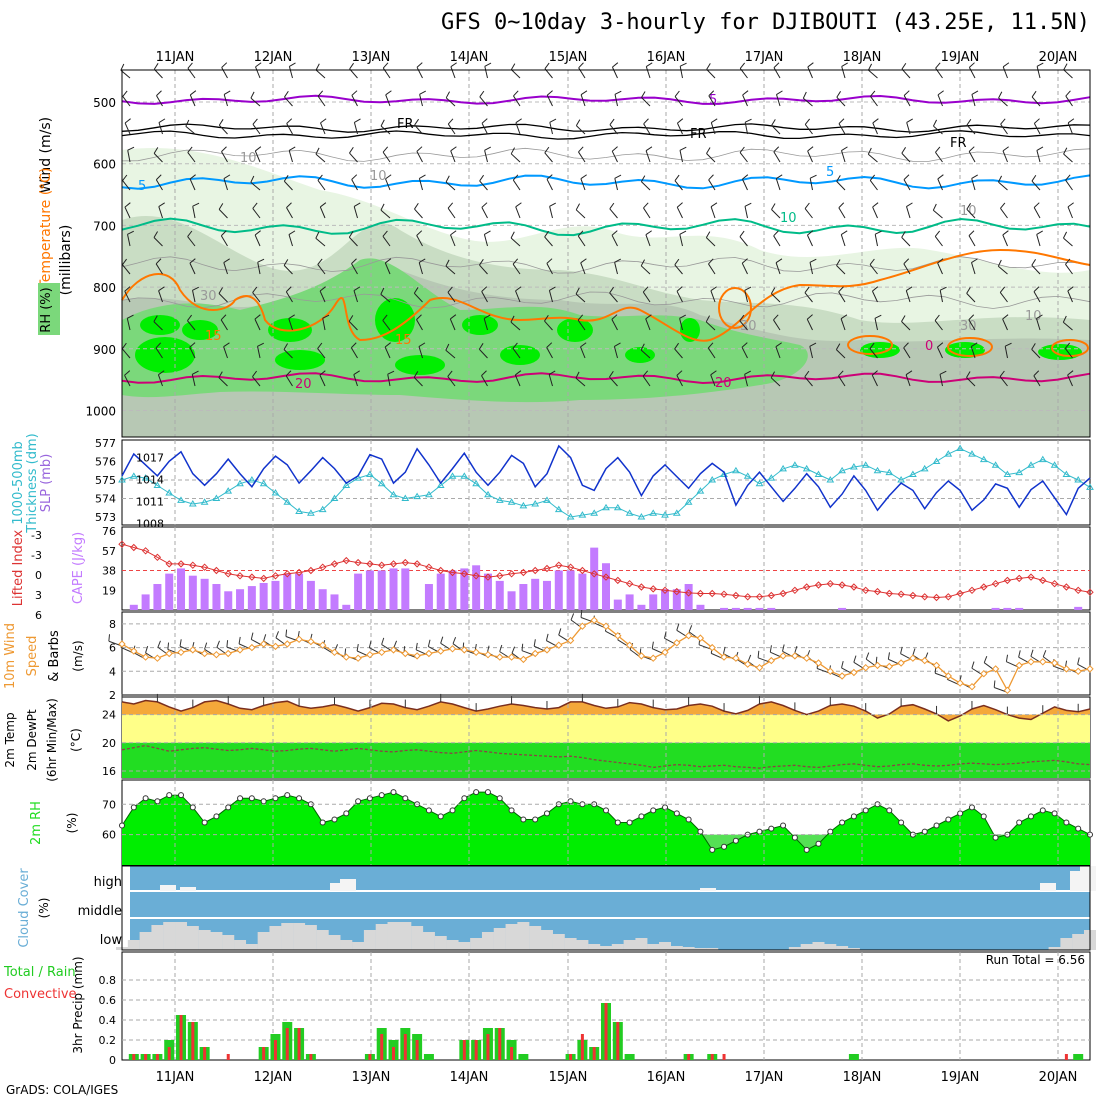 The width and height of the screenshot is (1100, 1100). Describe the element at coordinates (46, 229) in the screenshot. I see `temperature-axis-label: Temperature (°C)` at that location.